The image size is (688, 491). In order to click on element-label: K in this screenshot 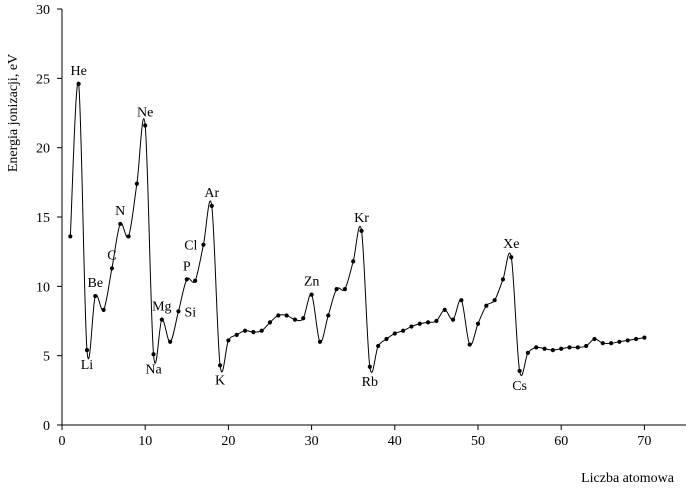, I will do `click(220, 380)`.